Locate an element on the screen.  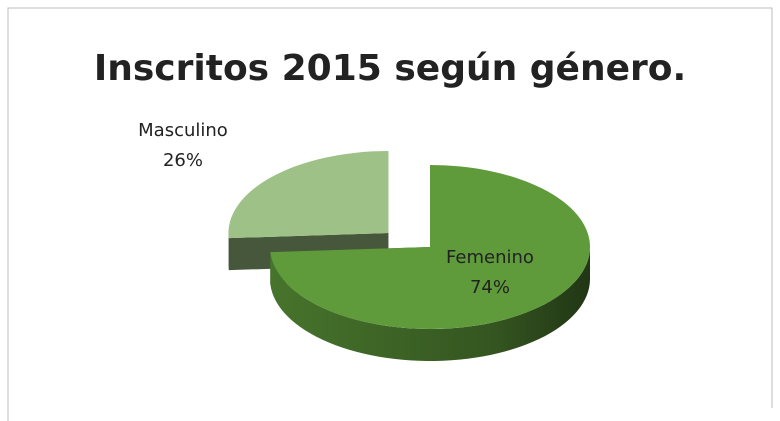
slice-side is located at coordinates (430, 304).